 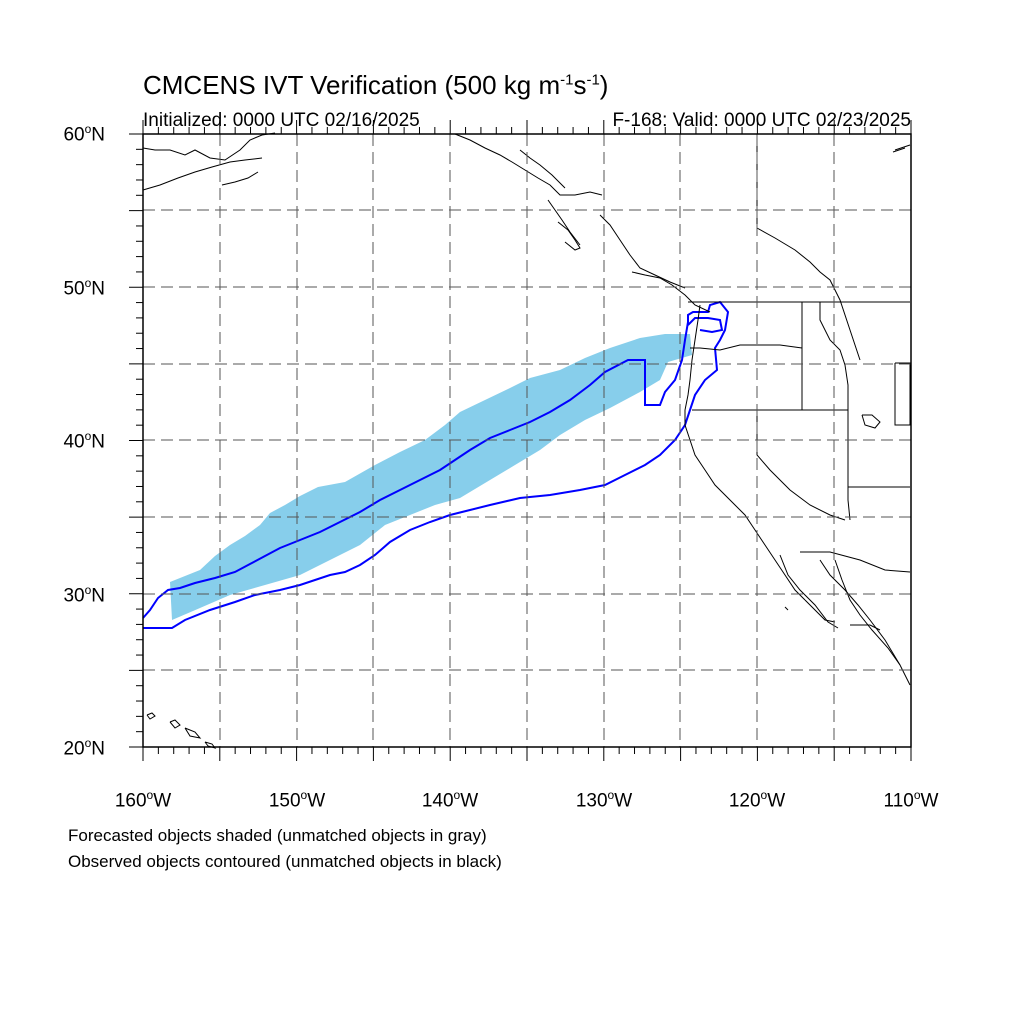 What do you see at coordinates (705, 325) in the screenshot?
I see `observed-ivt-object-inset` at bounding box center [705, 325].